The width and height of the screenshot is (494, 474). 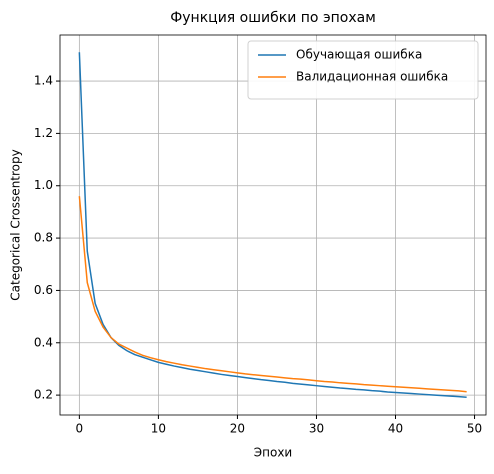 I want to click on chart-title: Функция ошибки по эпохам, so click(x=273, y=18).